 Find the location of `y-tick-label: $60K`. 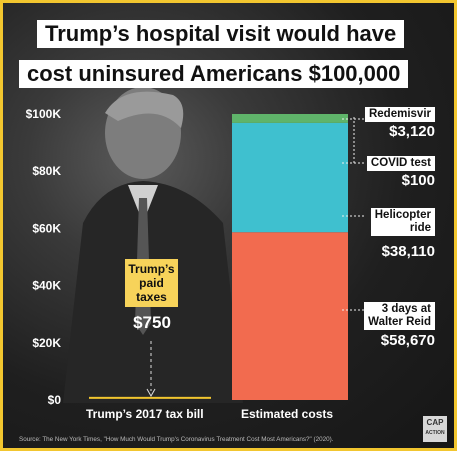

y-tick-label: $60K is located at coordinates (46, 228).